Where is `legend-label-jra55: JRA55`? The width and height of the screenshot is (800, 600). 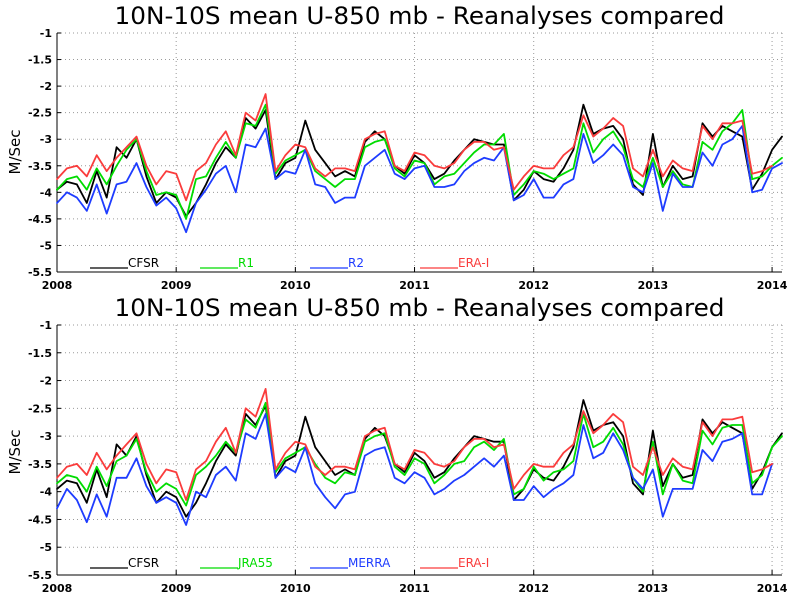
legend-label-jra55: JRA55 is located at coordinates (255, 563).